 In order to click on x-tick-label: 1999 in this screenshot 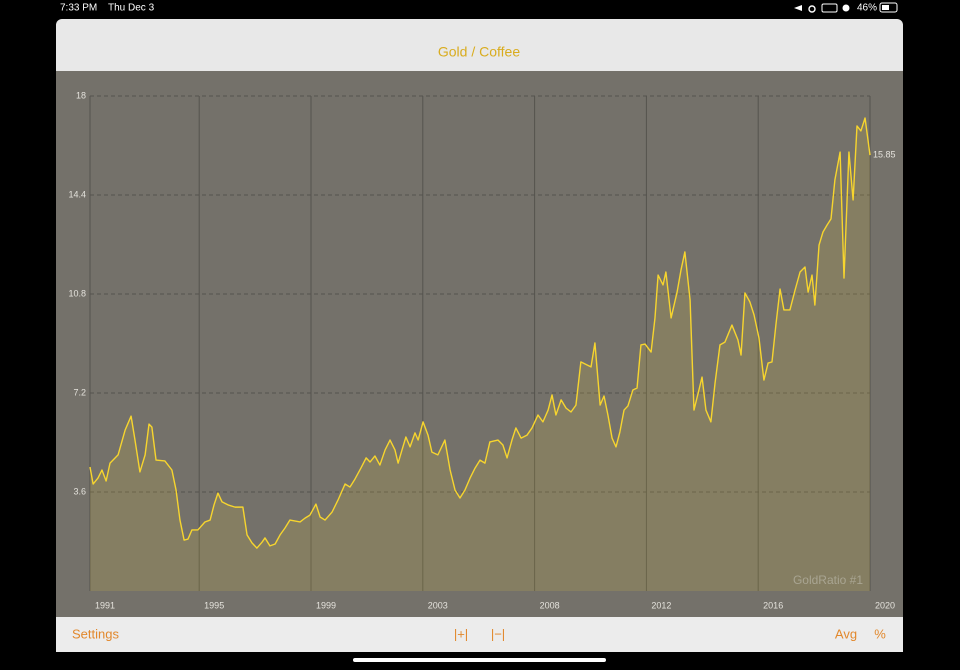, I will do `click(326, 605)`.